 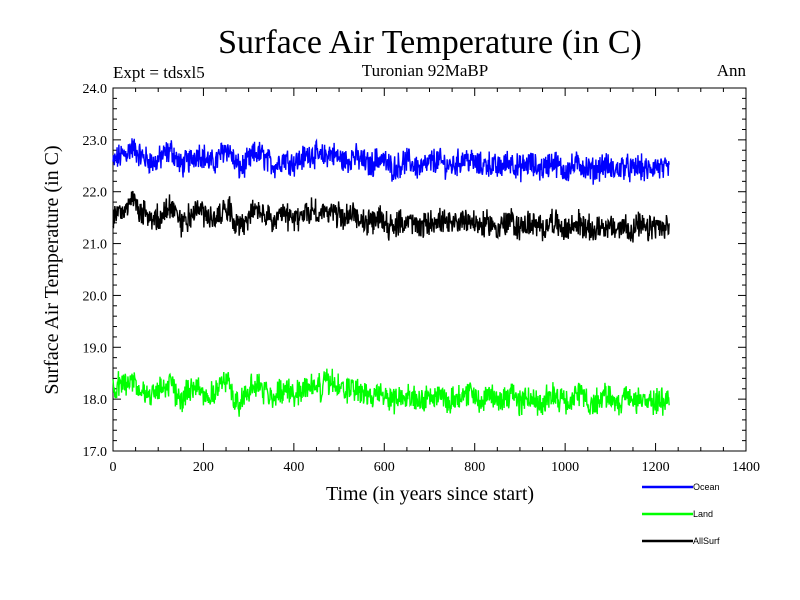 I want to click on x-tick-label: 600, so click(x=384, y=467).